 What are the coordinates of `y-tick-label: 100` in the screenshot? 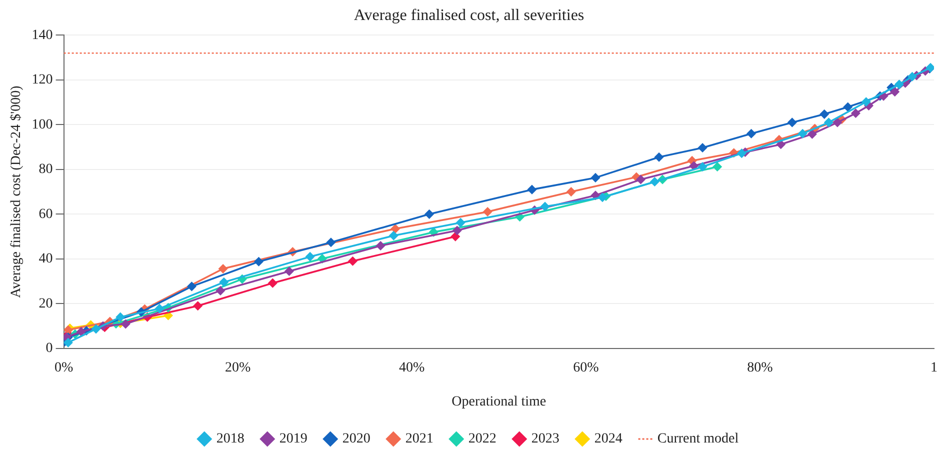 It's located at (42, 124).